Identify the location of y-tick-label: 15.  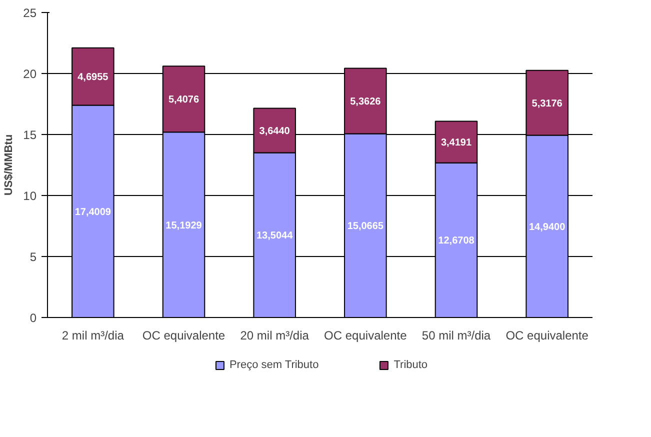
(30, 135).